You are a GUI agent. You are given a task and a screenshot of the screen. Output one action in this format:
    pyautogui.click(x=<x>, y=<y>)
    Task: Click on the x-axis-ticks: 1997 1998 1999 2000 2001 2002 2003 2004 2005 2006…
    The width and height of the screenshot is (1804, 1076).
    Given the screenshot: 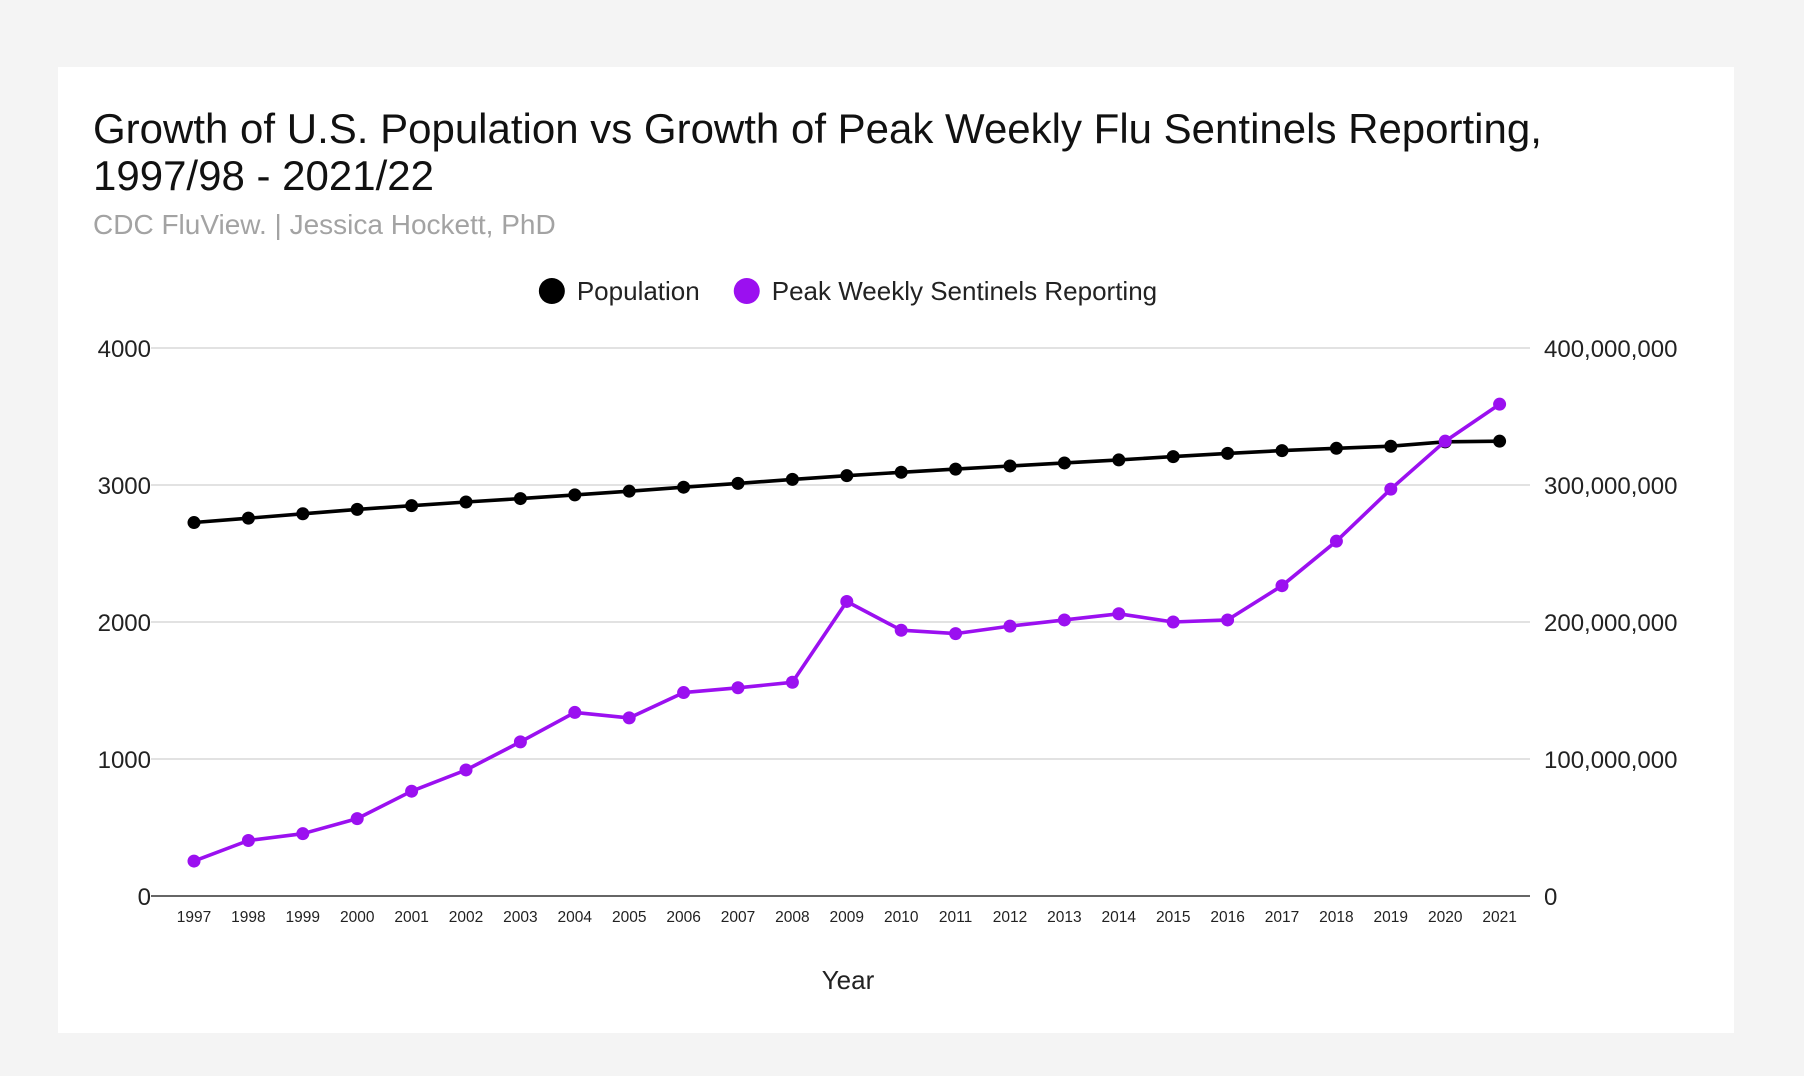 What is the action you would take?
    pyautogui.click(x=847, y=917)
    